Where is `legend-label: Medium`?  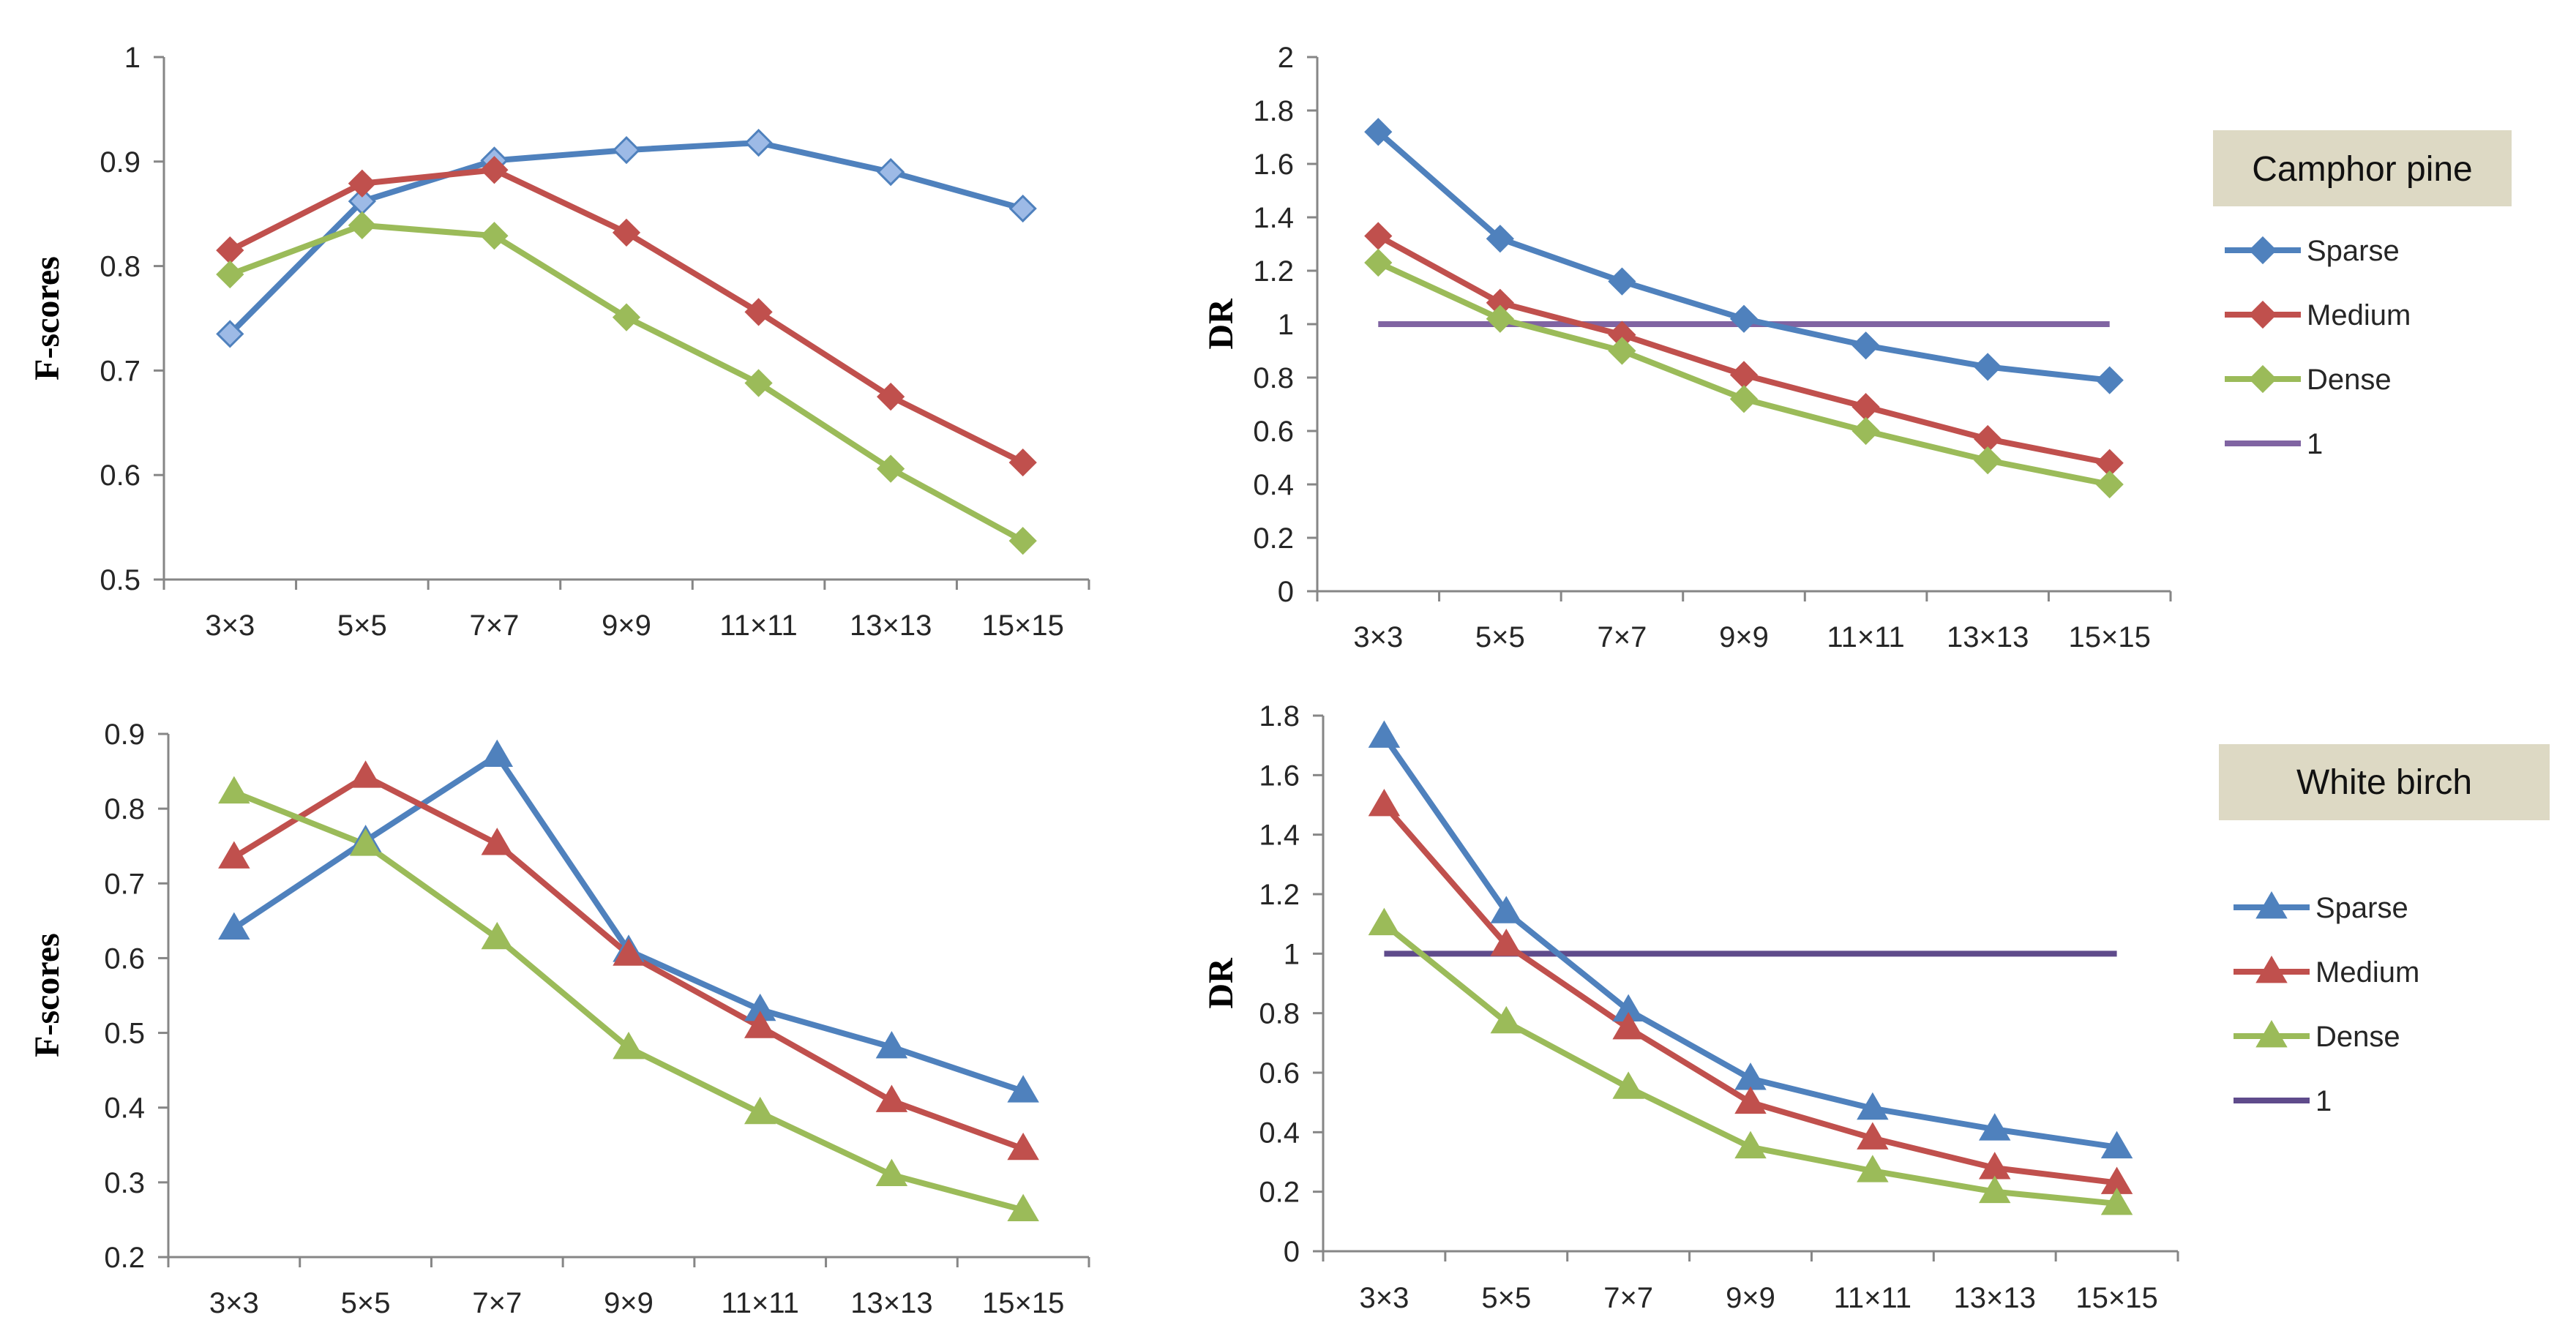
legend-label: Medium is located at coordinates (2367, 973).